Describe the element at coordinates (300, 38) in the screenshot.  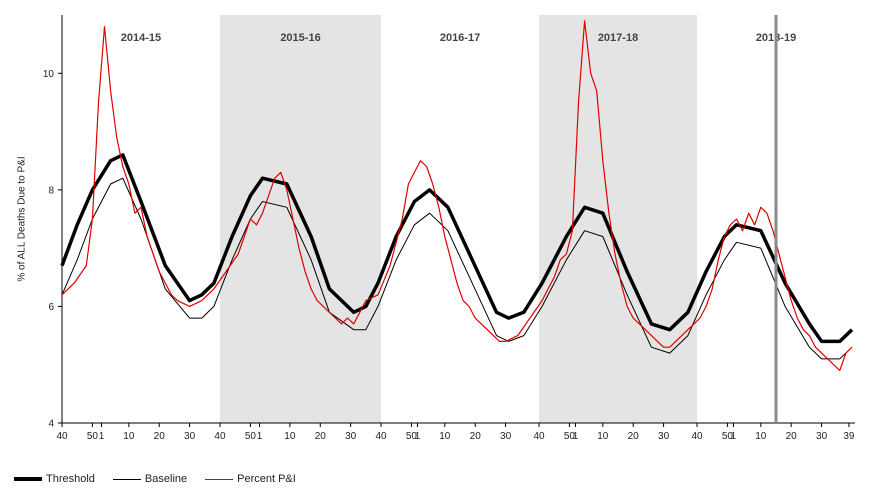
I see `season-label: 2015-16` at that location.